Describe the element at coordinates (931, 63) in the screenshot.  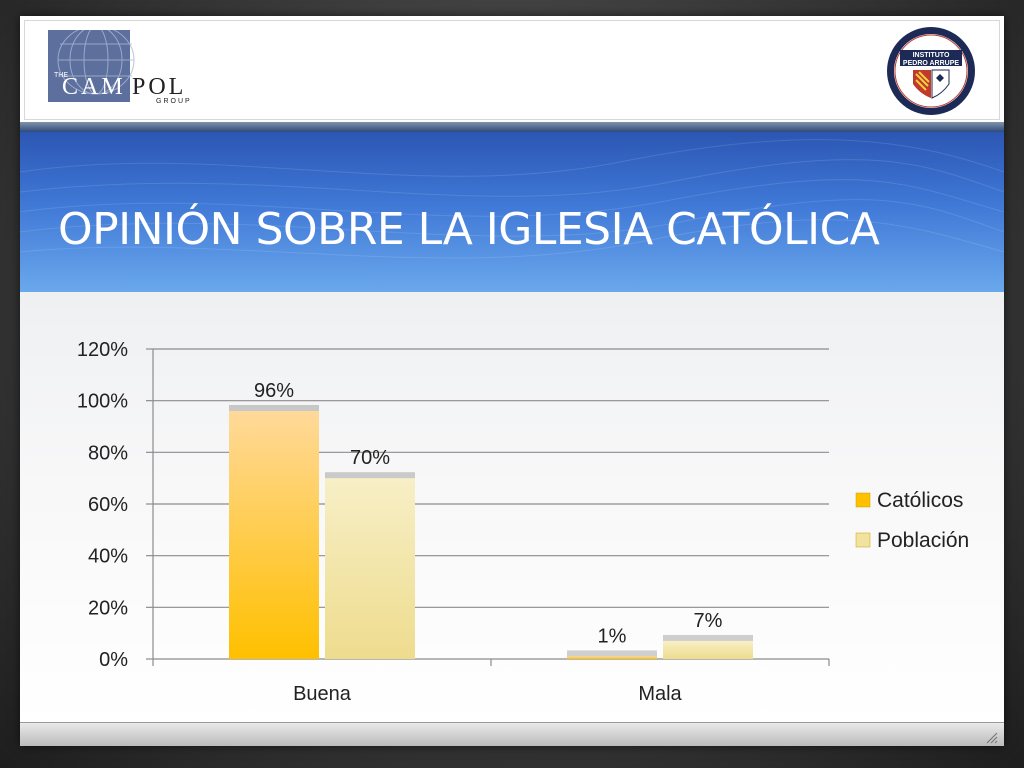
I see `seal-line2: PEDRO ARRUPE` at that location.